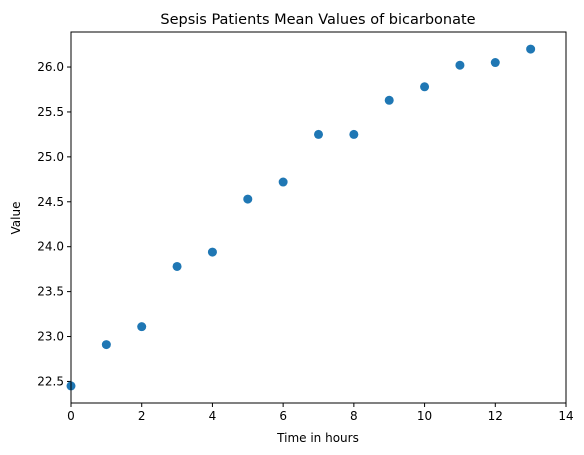 This screenshot has width=584, height=455. Describe the element at coordinates (50, 381) in the screenshot. I see `y-tick-label: 22.5` at that location.